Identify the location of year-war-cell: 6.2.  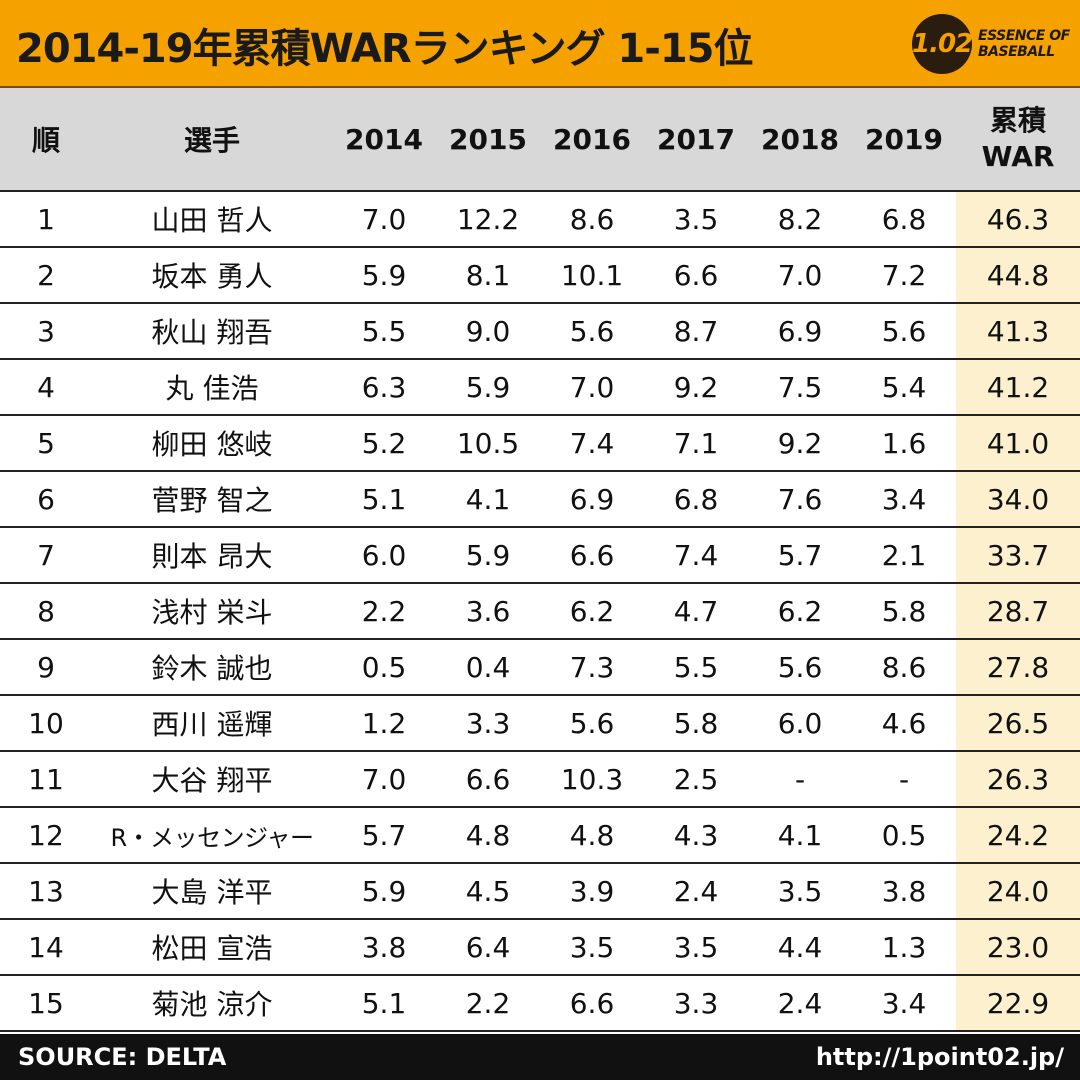
(592, 611).